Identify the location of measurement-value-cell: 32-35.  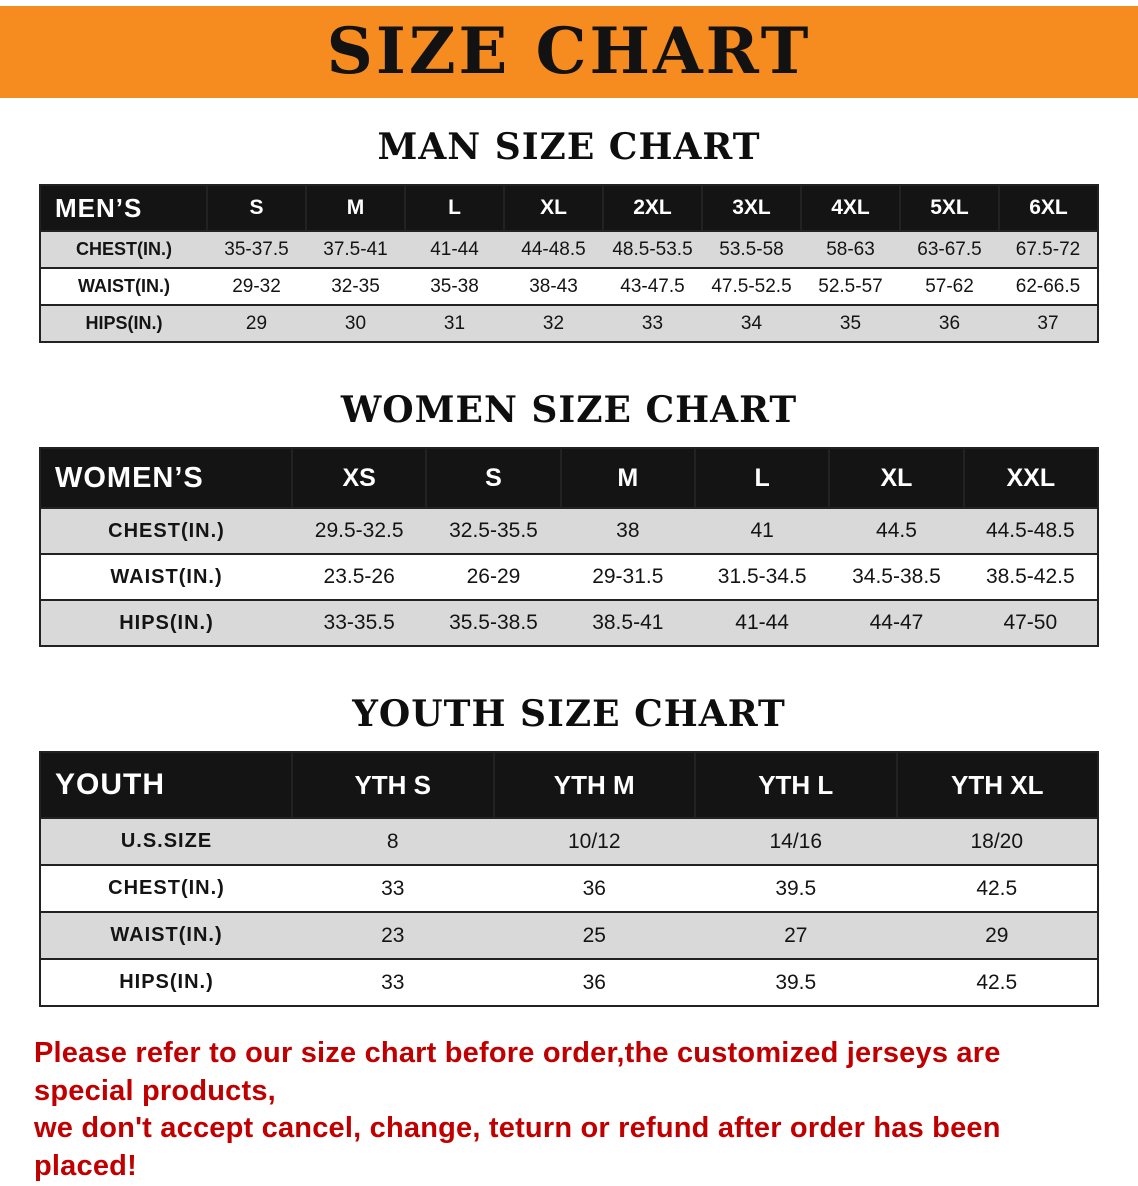
(355, 286).